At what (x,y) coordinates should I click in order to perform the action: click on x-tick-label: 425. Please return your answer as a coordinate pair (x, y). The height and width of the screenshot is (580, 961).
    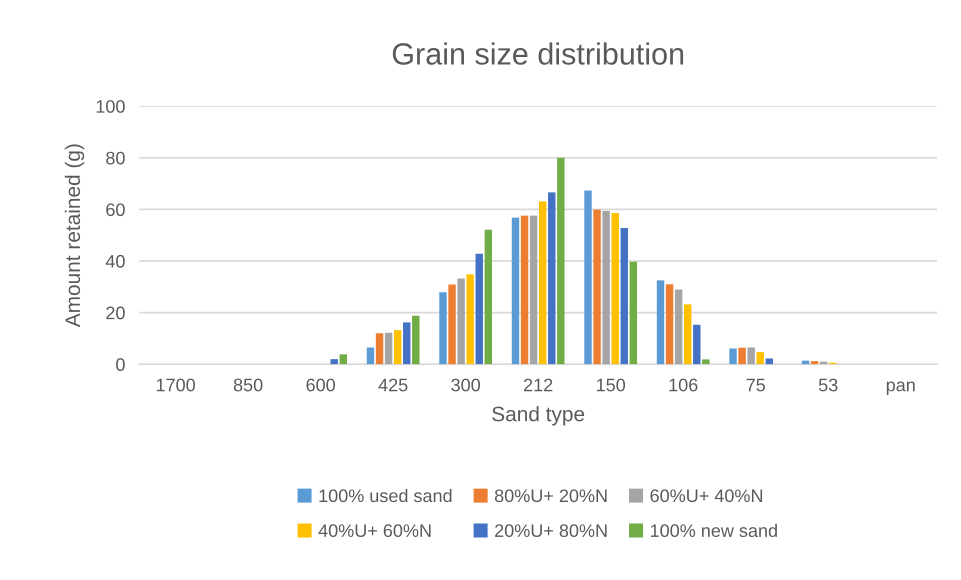
    Looking at the image, I should click on (393, 385).